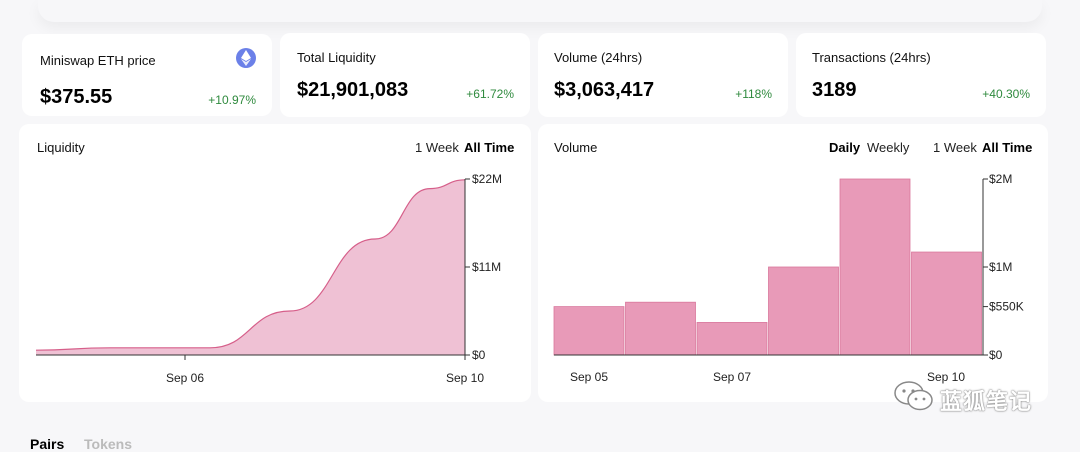 This screenshot has height=452, width=1080. I want to click on stat-title: Total Liquidity, so click(336, 57).